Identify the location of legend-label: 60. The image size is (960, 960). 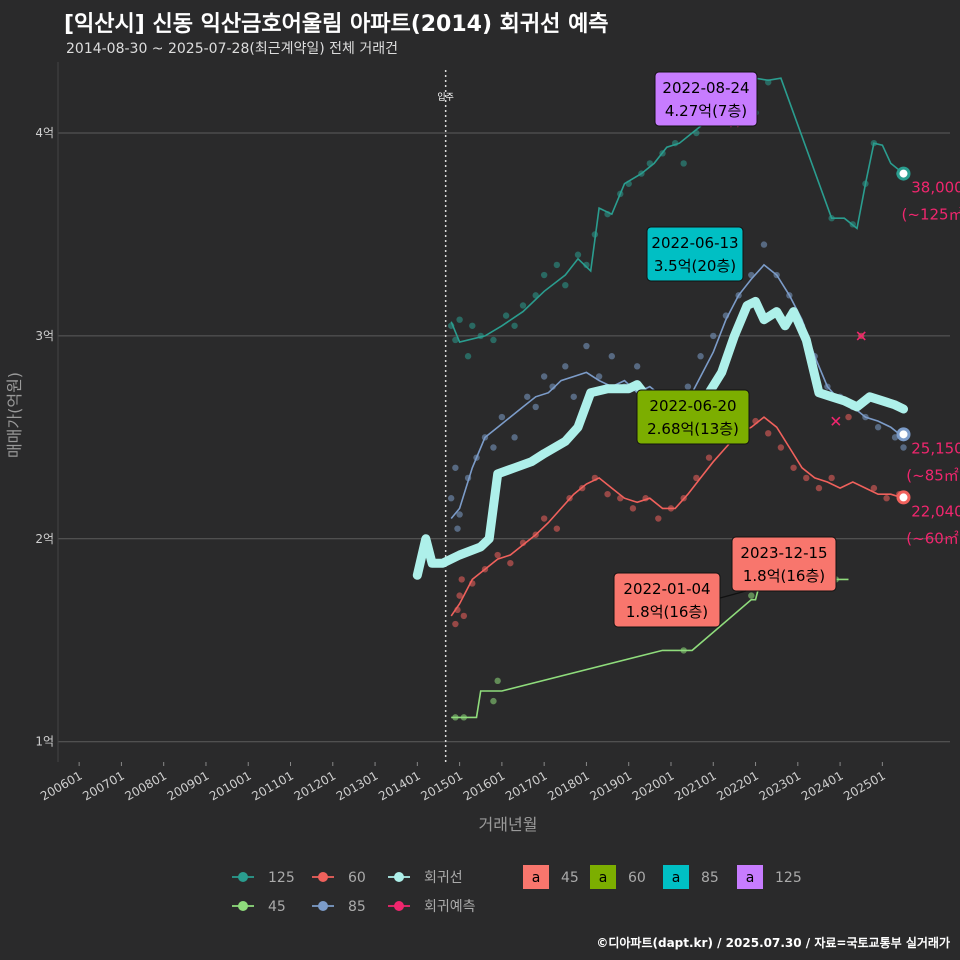
(357, 878).